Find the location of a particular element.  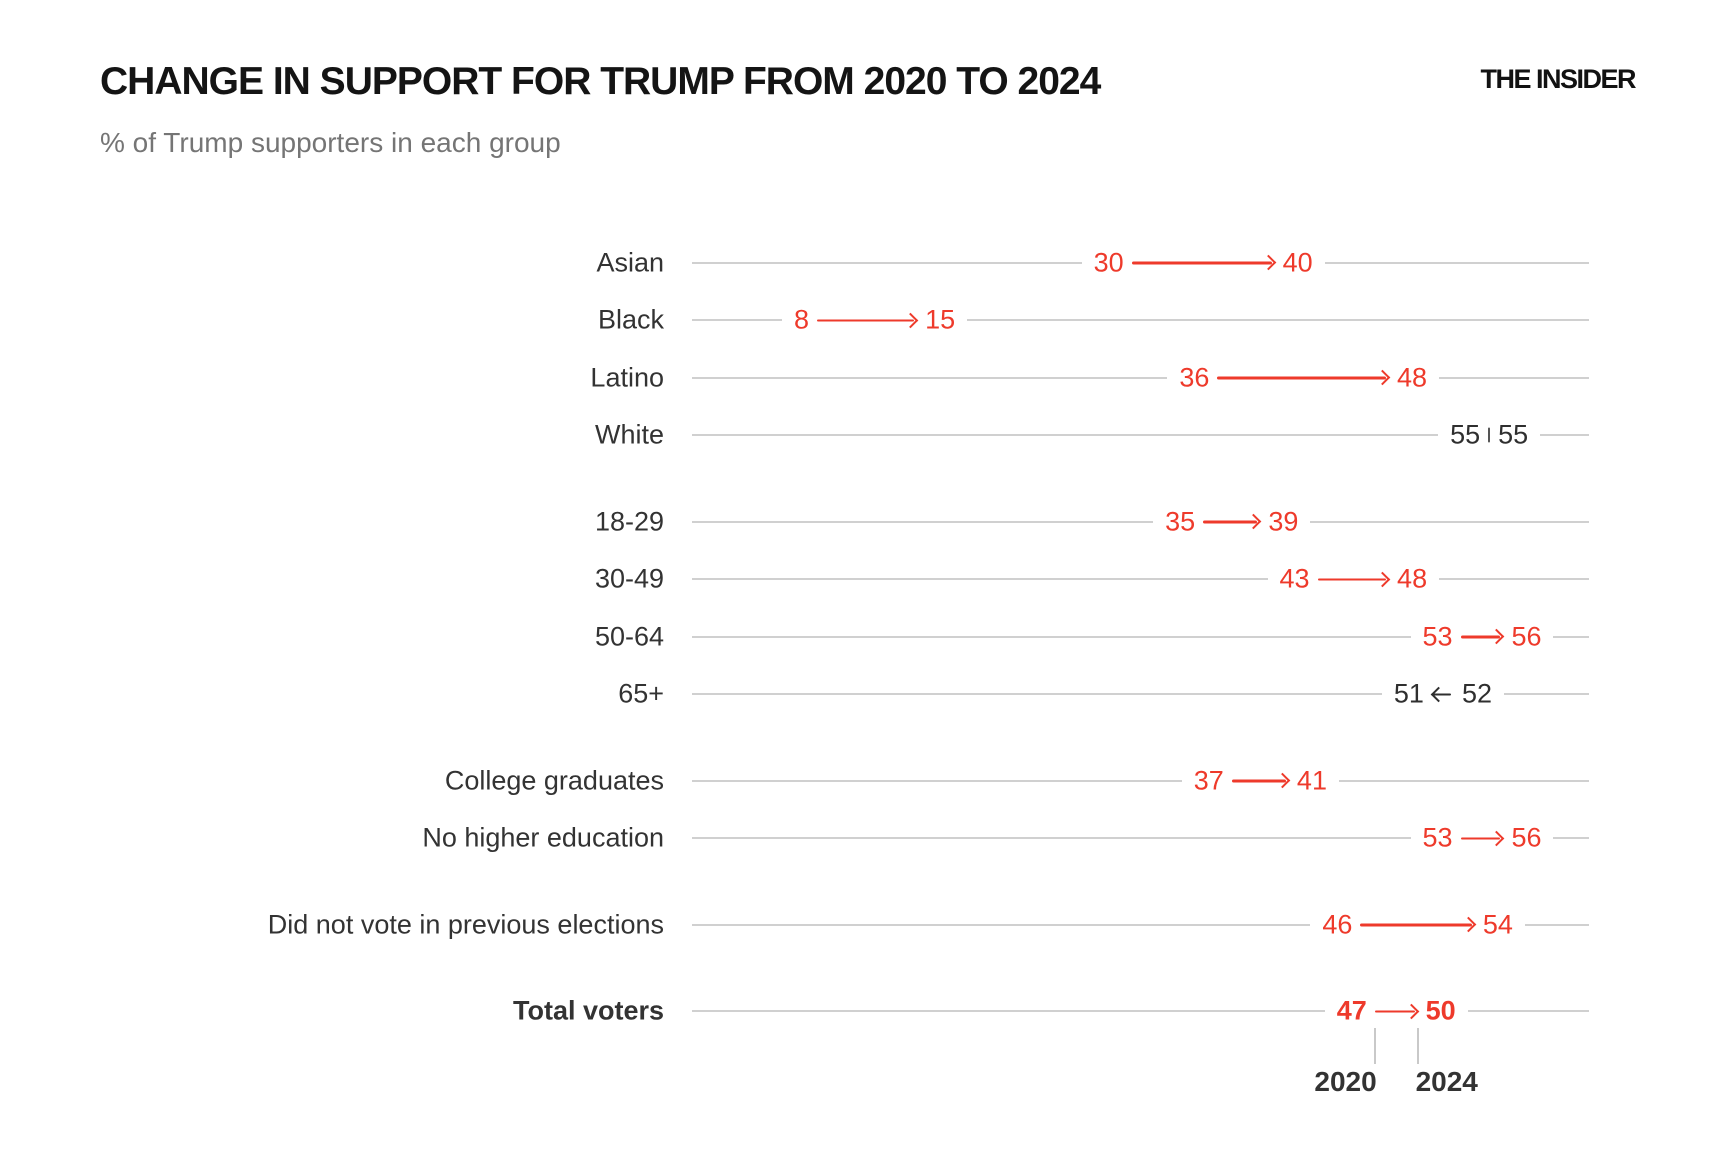

axis-tick-2024 is located at coordinates (1417, 1046).